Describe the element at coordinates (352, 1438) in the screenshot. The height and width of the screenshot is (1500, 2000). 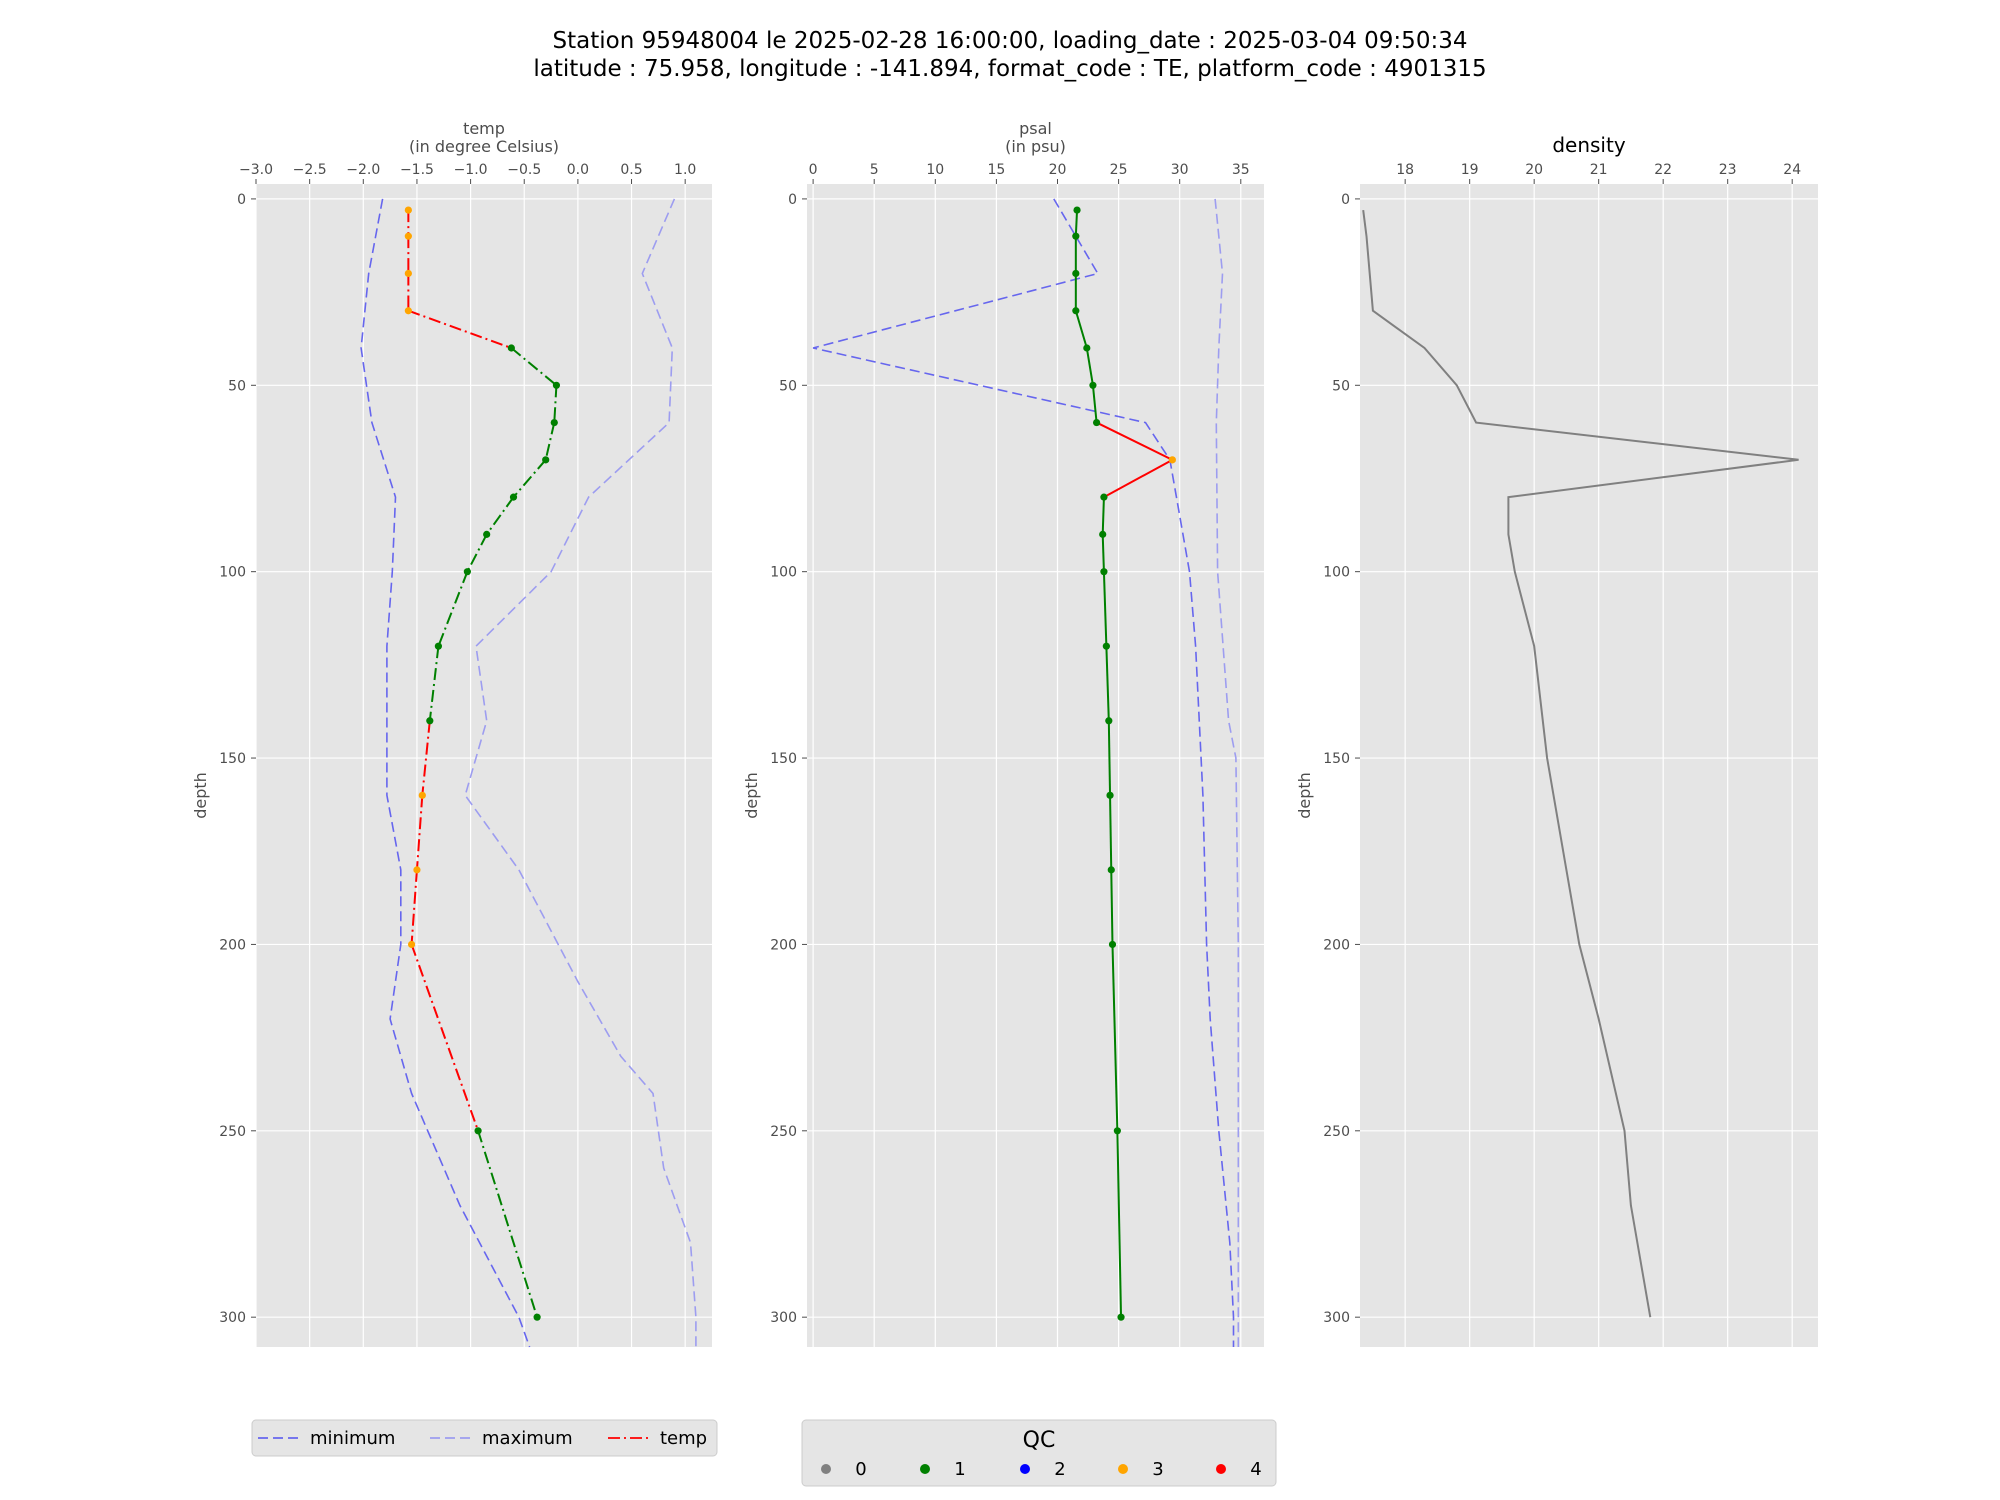
I see `legend-label-minimum: minimum` at that location.